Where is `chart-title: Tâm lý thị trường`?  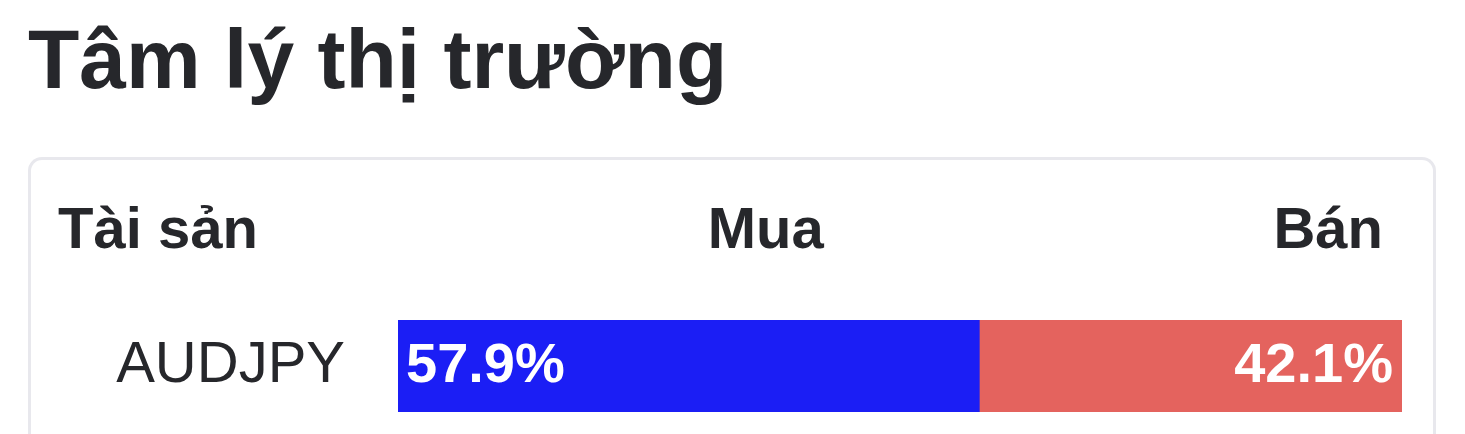
chart-title: Tâm lý thị trường is located at coordinates (378, 59).